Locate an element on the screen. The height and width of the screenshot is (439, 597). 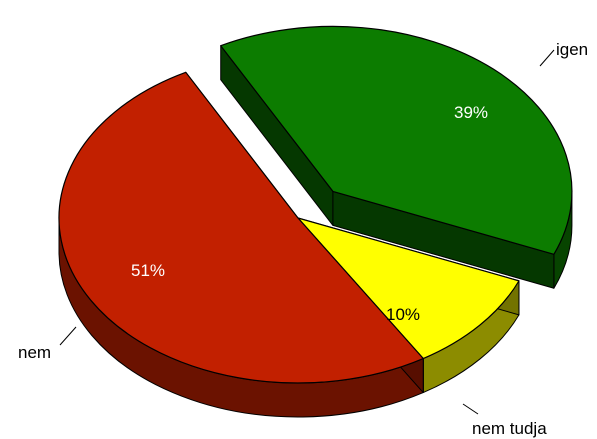
slice-value-label-nem: 51% is located at coordinates (148, 270).